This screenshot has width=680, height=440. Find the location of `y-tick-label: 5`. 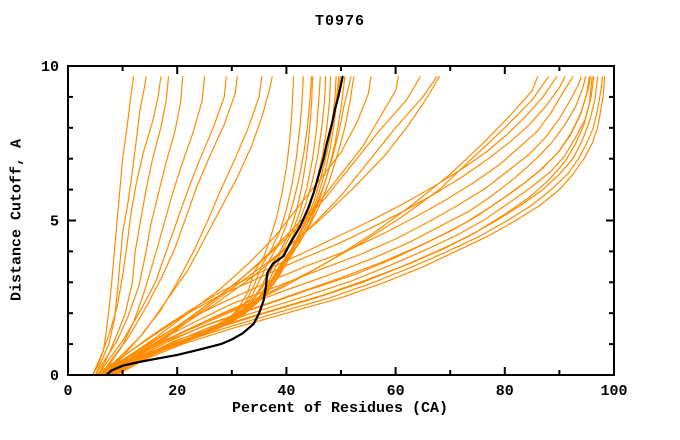

y-tick-label: 5 is located at coordinates (54, 222).